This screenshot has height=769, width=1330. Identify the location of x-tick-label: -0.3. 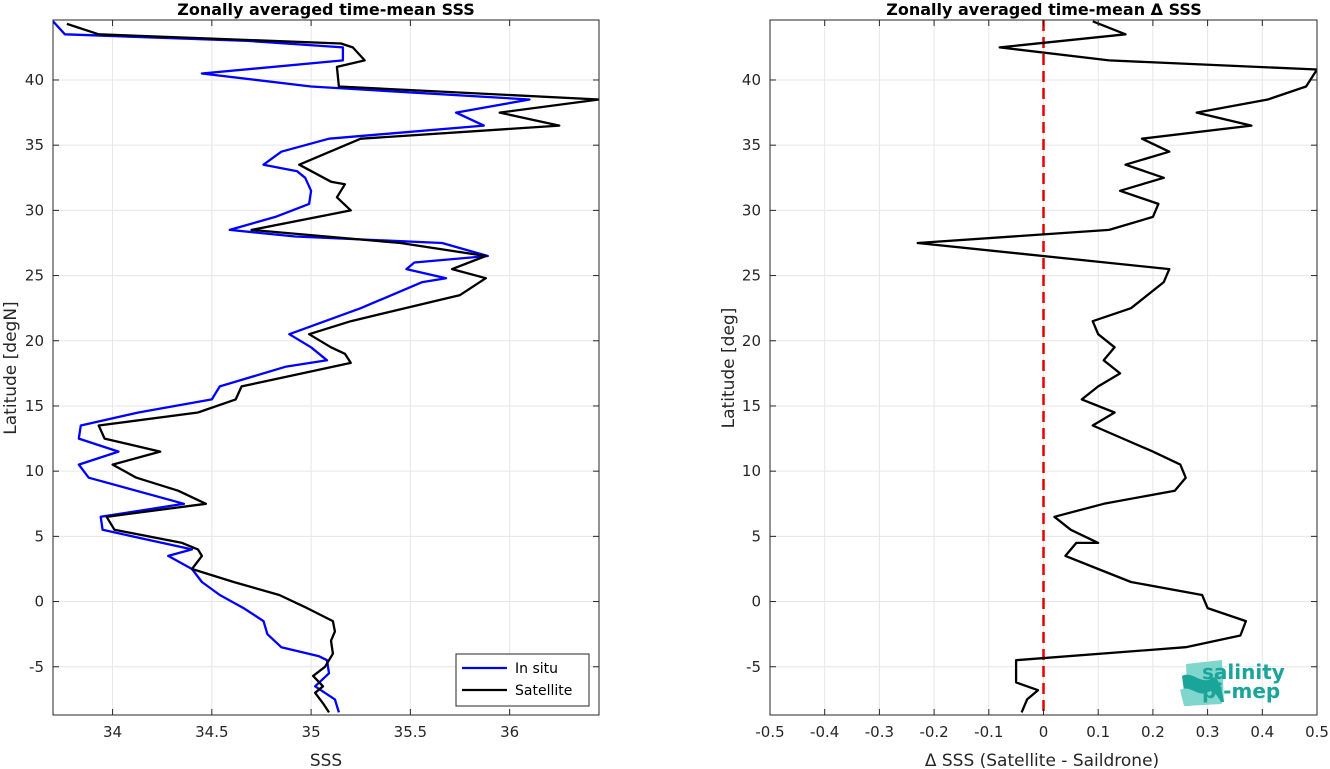
(879, 732).